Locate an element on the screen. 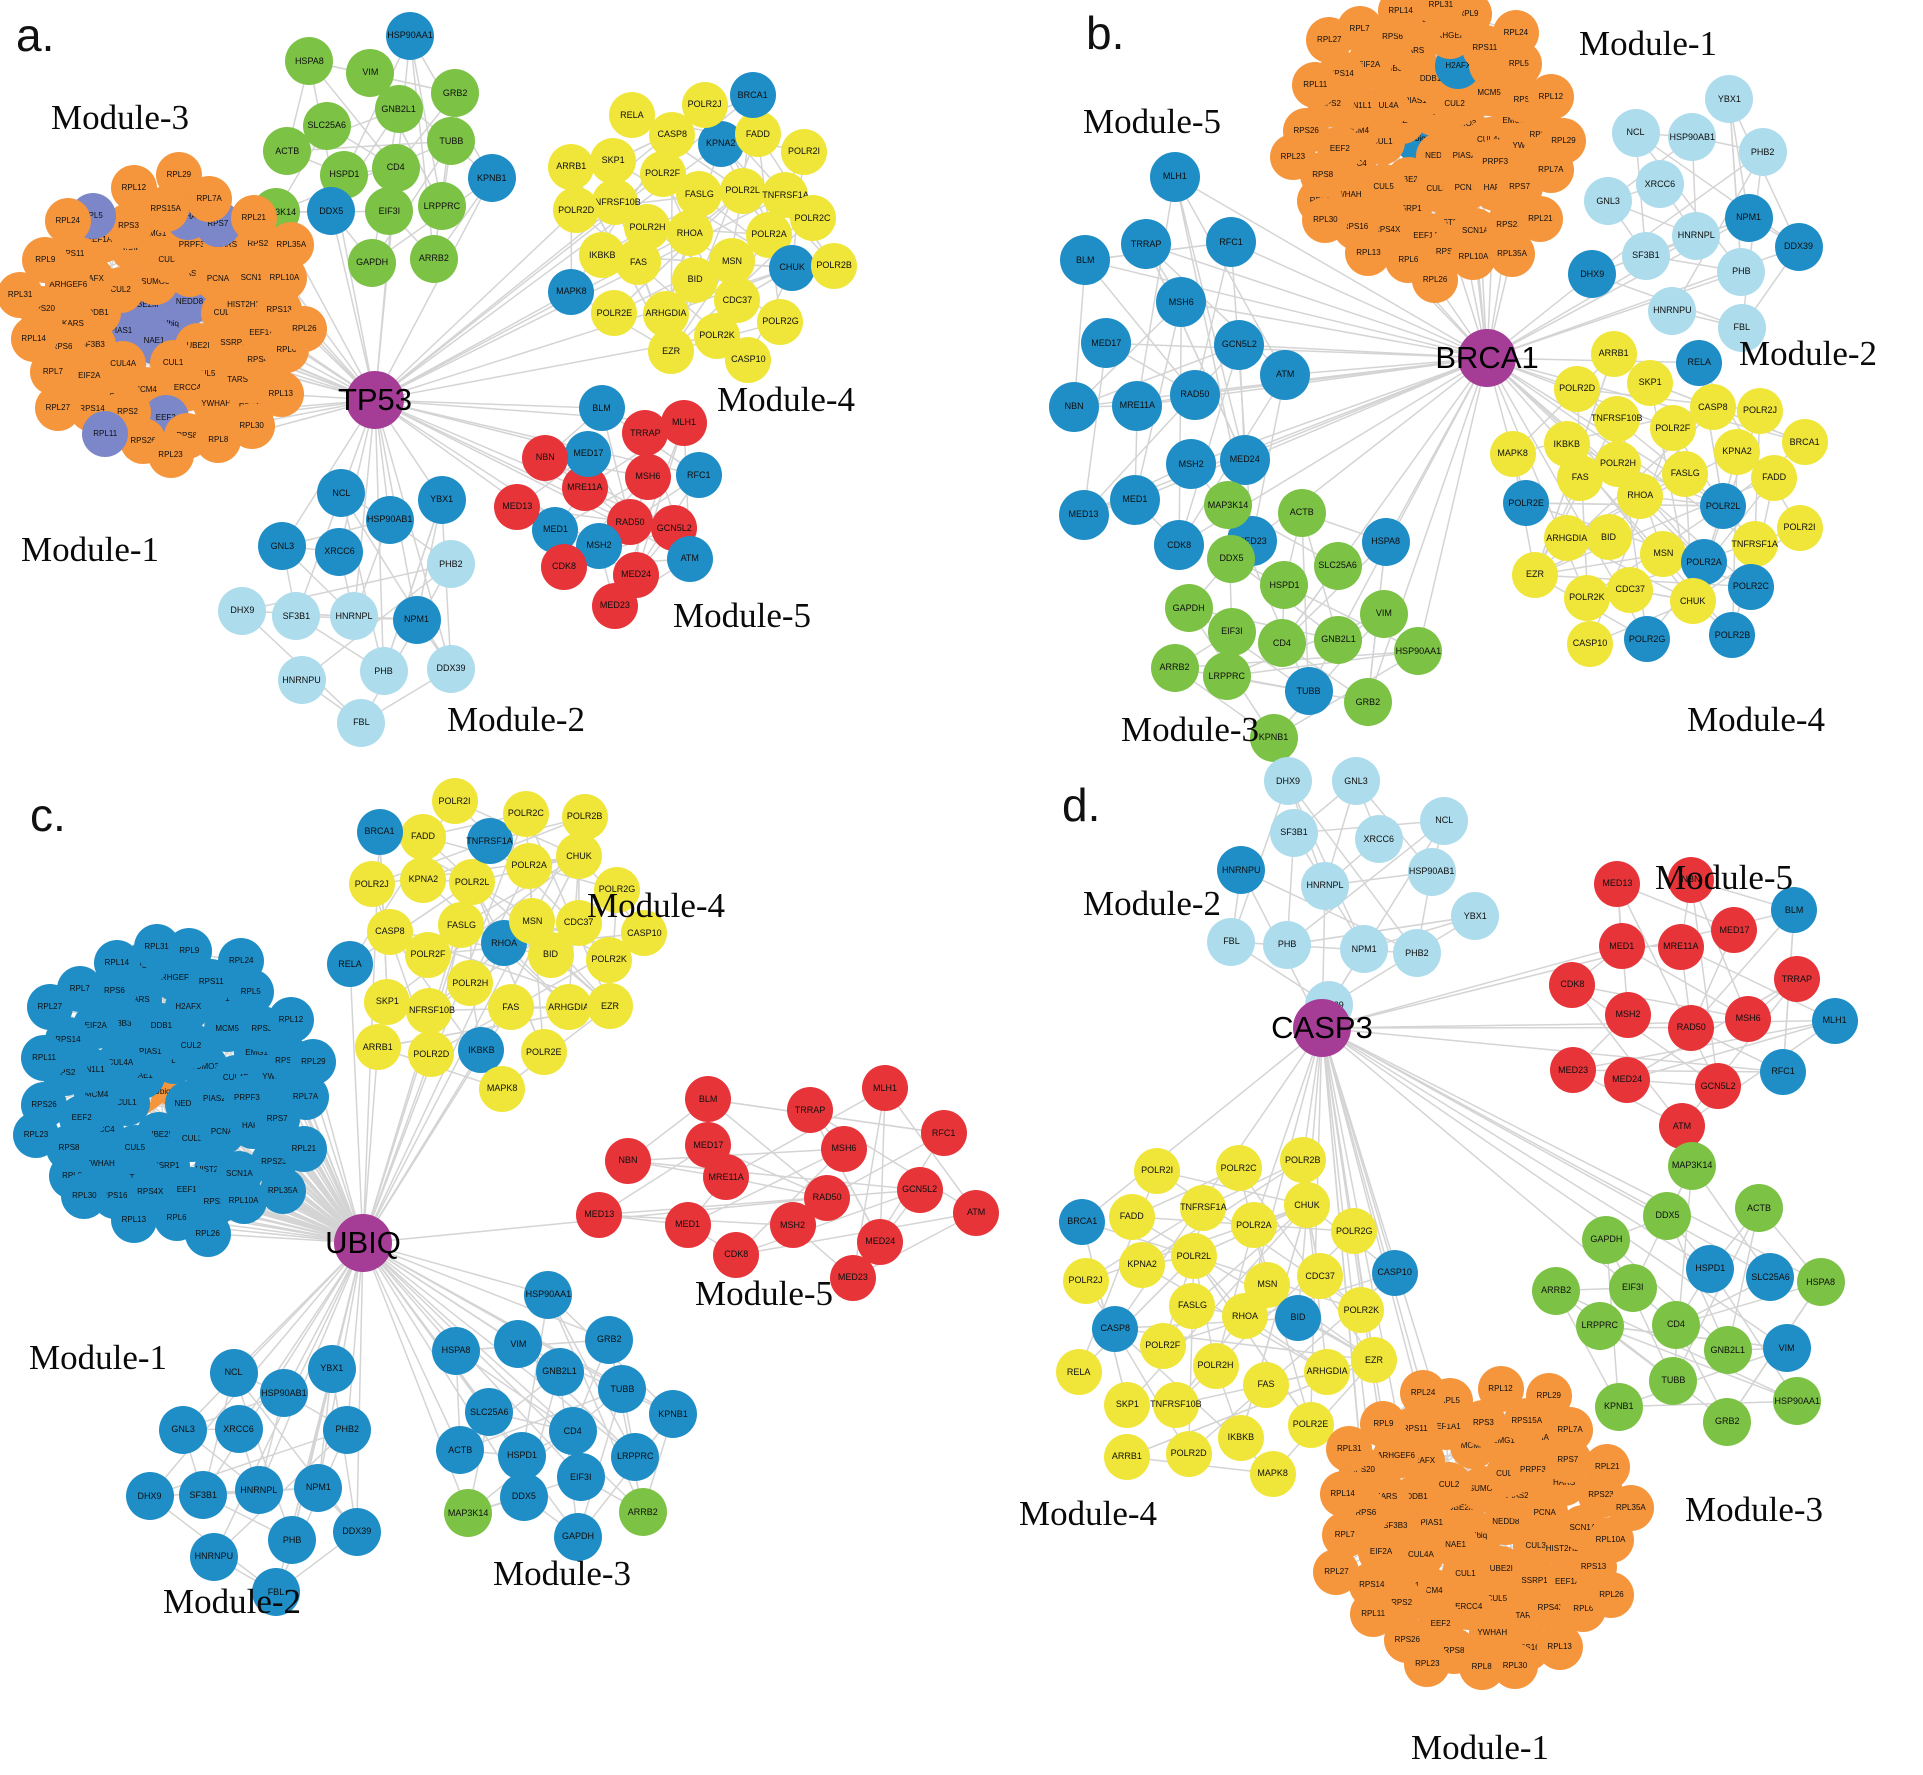 This screenshot has height=1775, width=1923. network-node: SF3B1 is located at coordinates (1645, 255).